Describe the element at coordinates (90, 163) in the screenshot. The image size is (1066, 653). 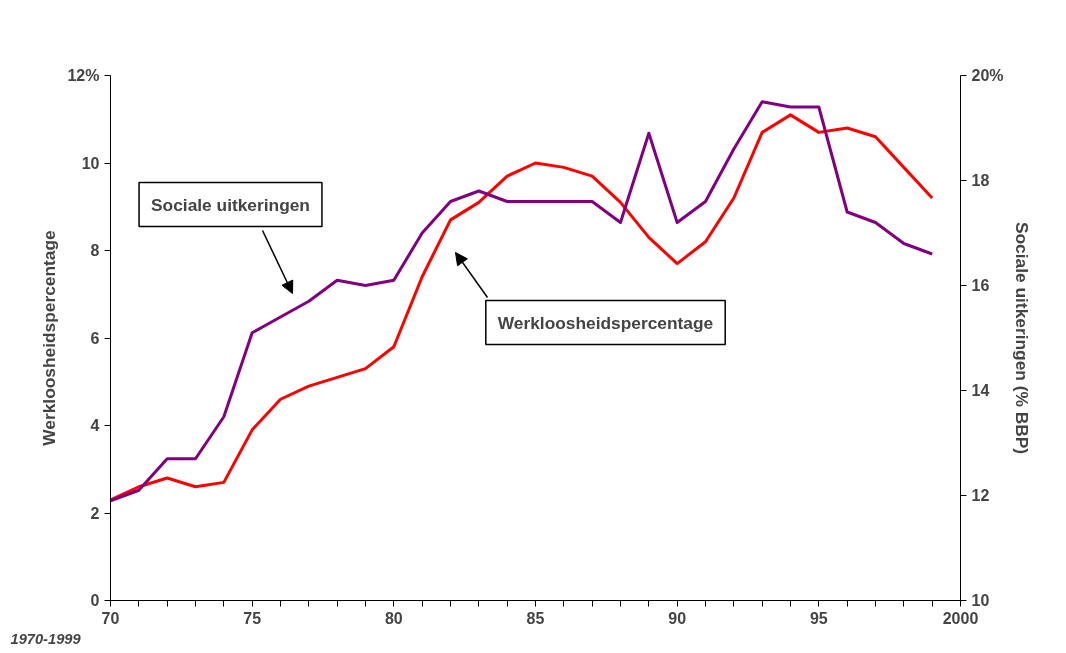
I see `y-tick-label: 10` at that location.